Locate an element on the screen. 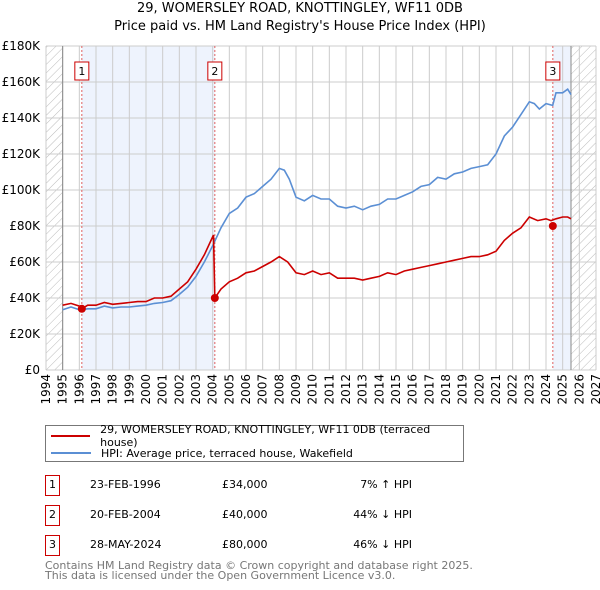  sale-hpi-diff: 7% ↑ HPI is located at coordinates (386, 484).